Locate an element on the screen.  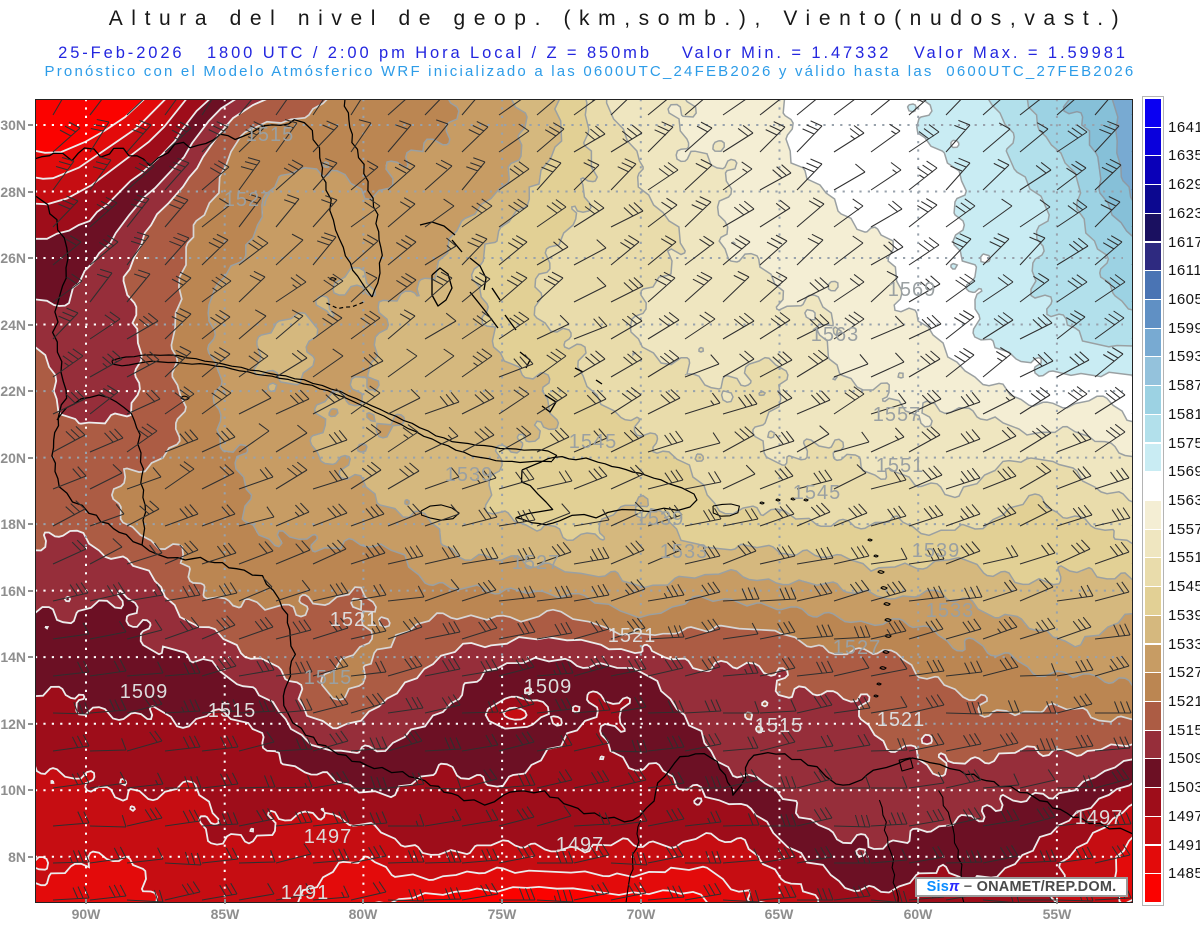
svg-text: 1569 is located at coordinates (912, 290).